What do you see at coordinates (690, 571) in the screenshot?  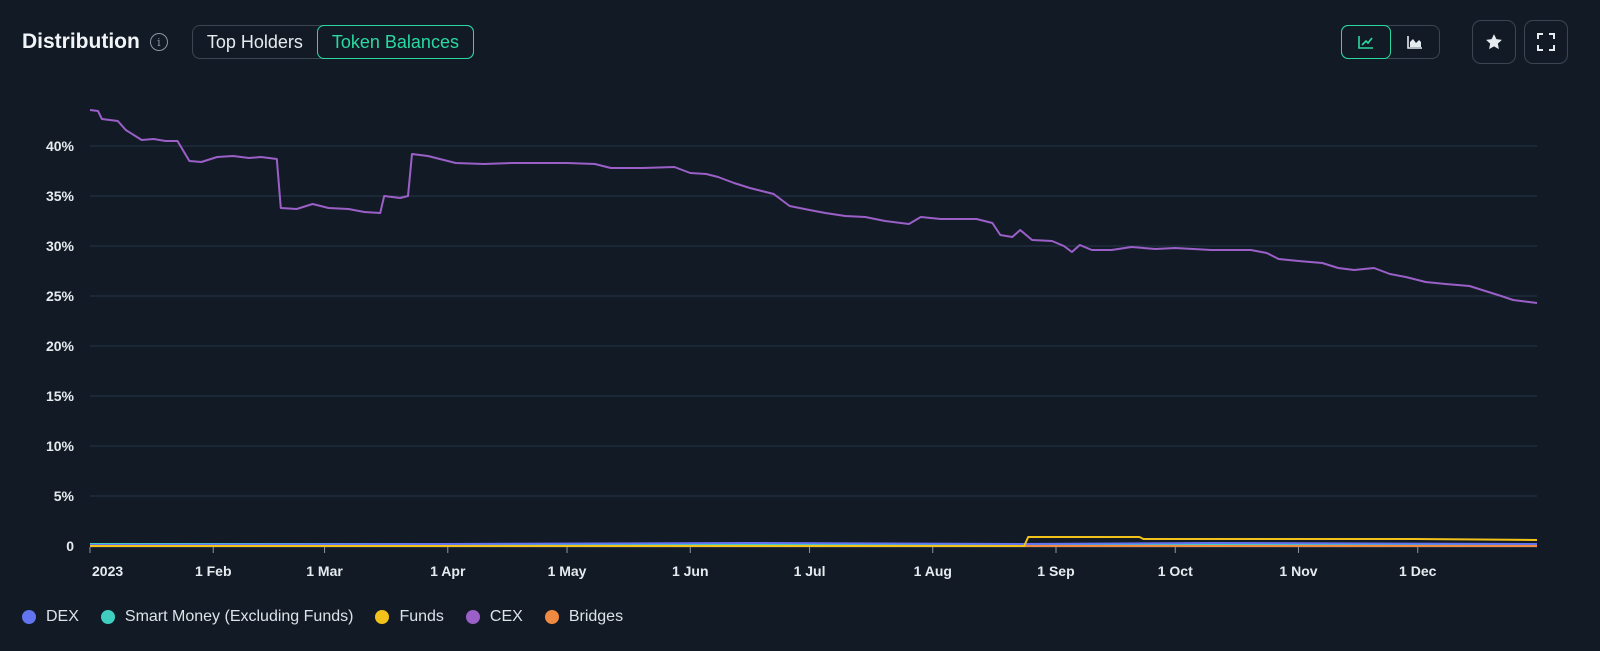 I see `x-tick-label: 1 Jun` at bounding box center [690, 571].